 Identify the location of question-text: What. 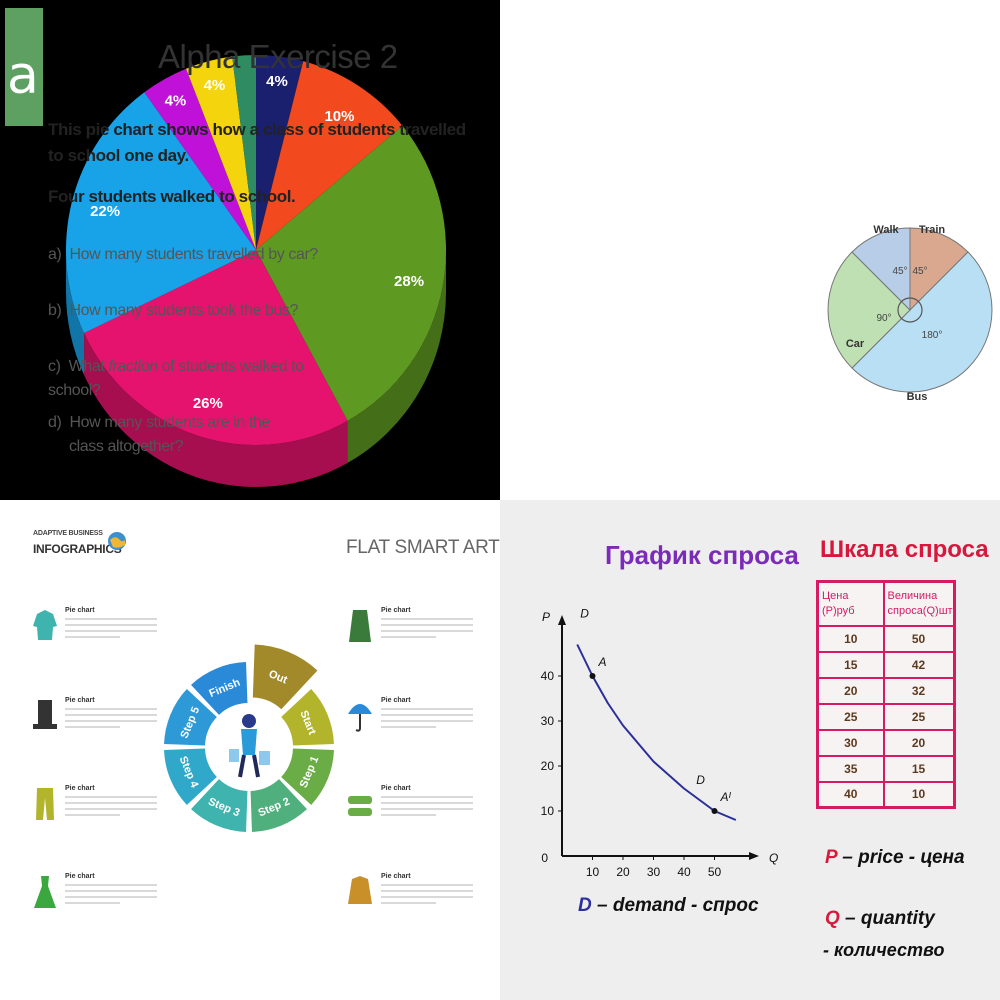
(88, 366).